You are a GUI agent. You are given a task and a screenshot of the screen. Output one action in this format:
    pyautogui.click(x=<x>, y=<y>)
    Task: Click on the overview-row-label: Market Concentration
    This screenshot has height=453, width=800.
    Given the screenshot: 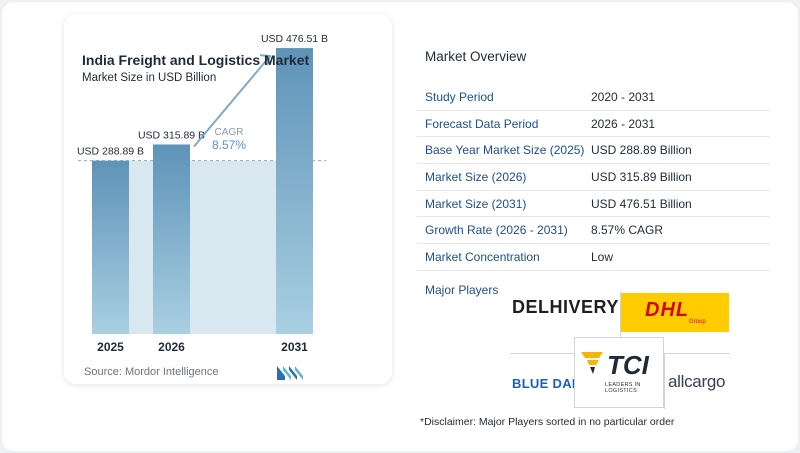 What is the action you would take?
    pyautogui.click(x=482, y=256)
    